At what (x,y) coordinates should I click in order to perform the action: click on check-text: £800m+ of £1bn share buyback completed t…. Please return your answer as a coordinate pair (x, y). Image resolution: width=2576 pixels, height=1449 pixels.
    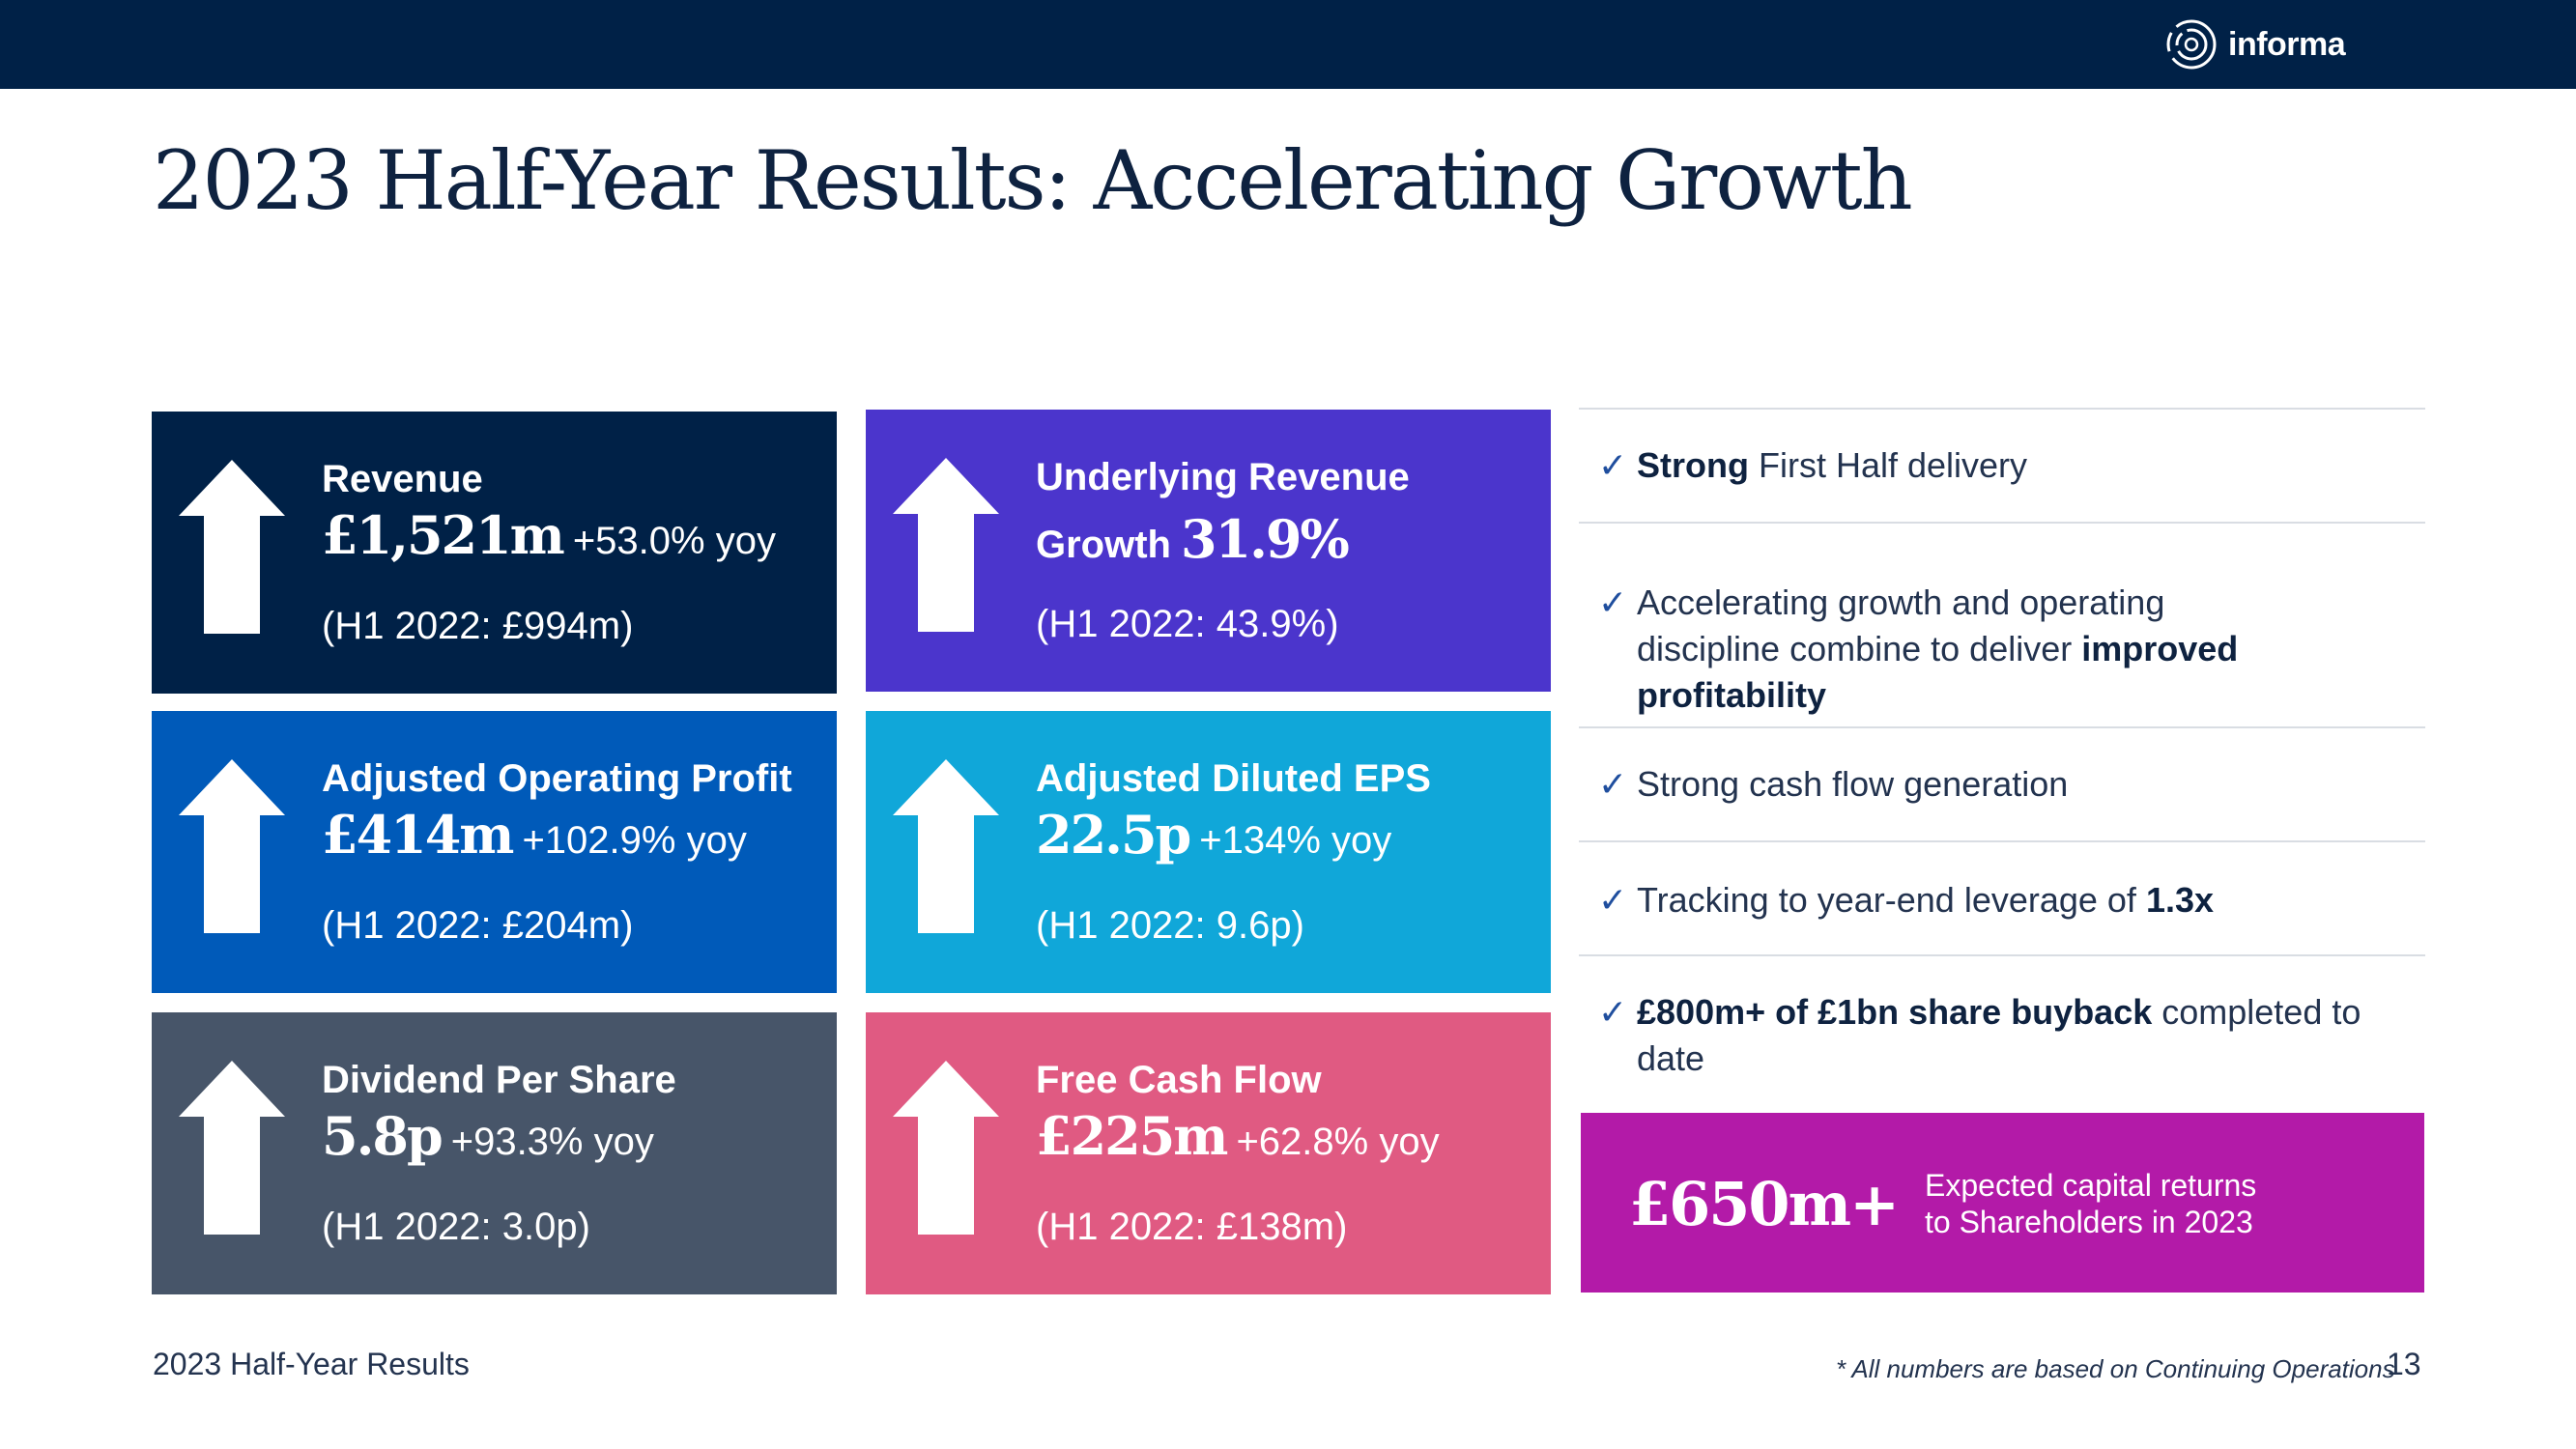
    Looking at the image, I should click on (2033, 1035).